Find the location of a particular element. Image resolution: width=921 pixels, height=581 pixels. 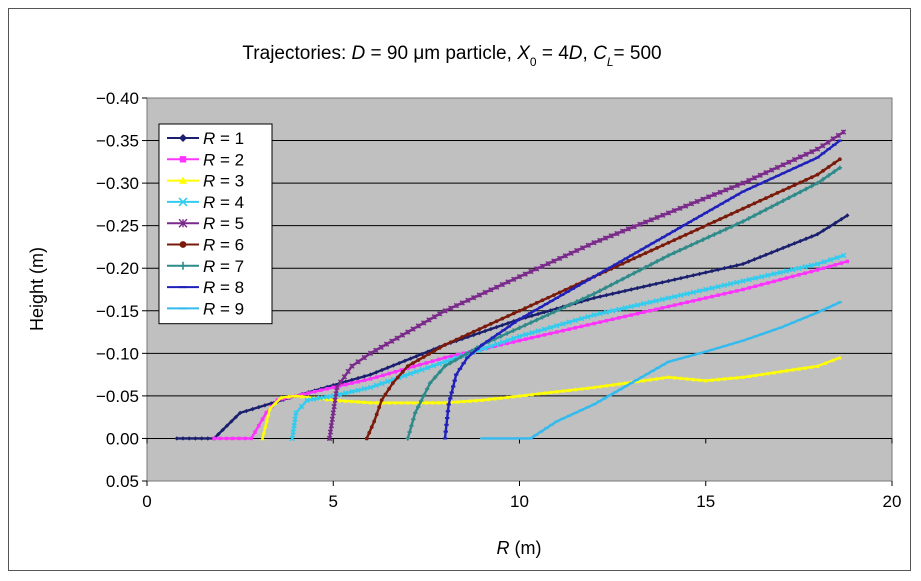

legend-item: R = 7 is located at coordinates (205, 266).